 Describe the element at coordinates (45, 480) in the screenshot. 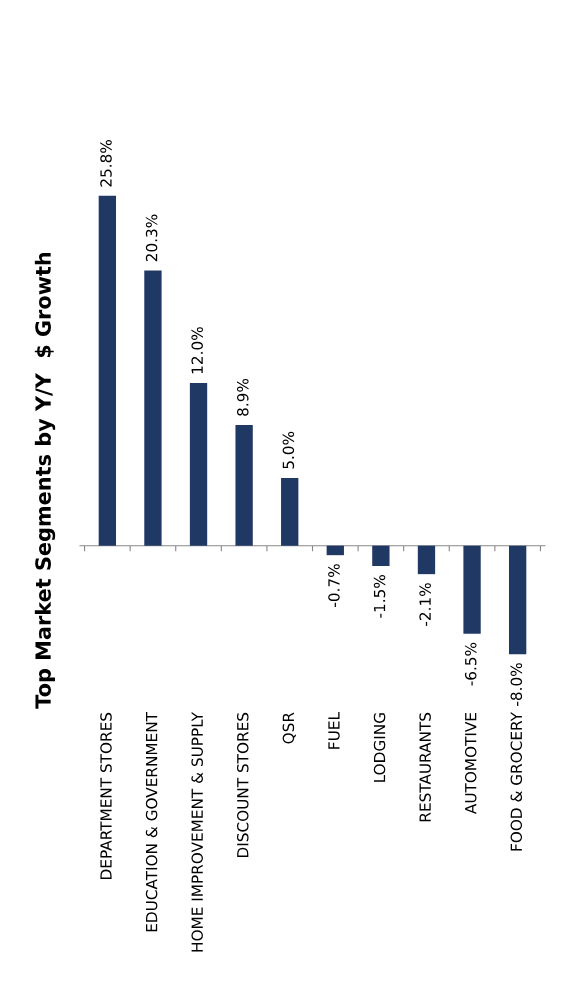

I see `text: Top Market Segments by Y/Y $ Growth` at that location.